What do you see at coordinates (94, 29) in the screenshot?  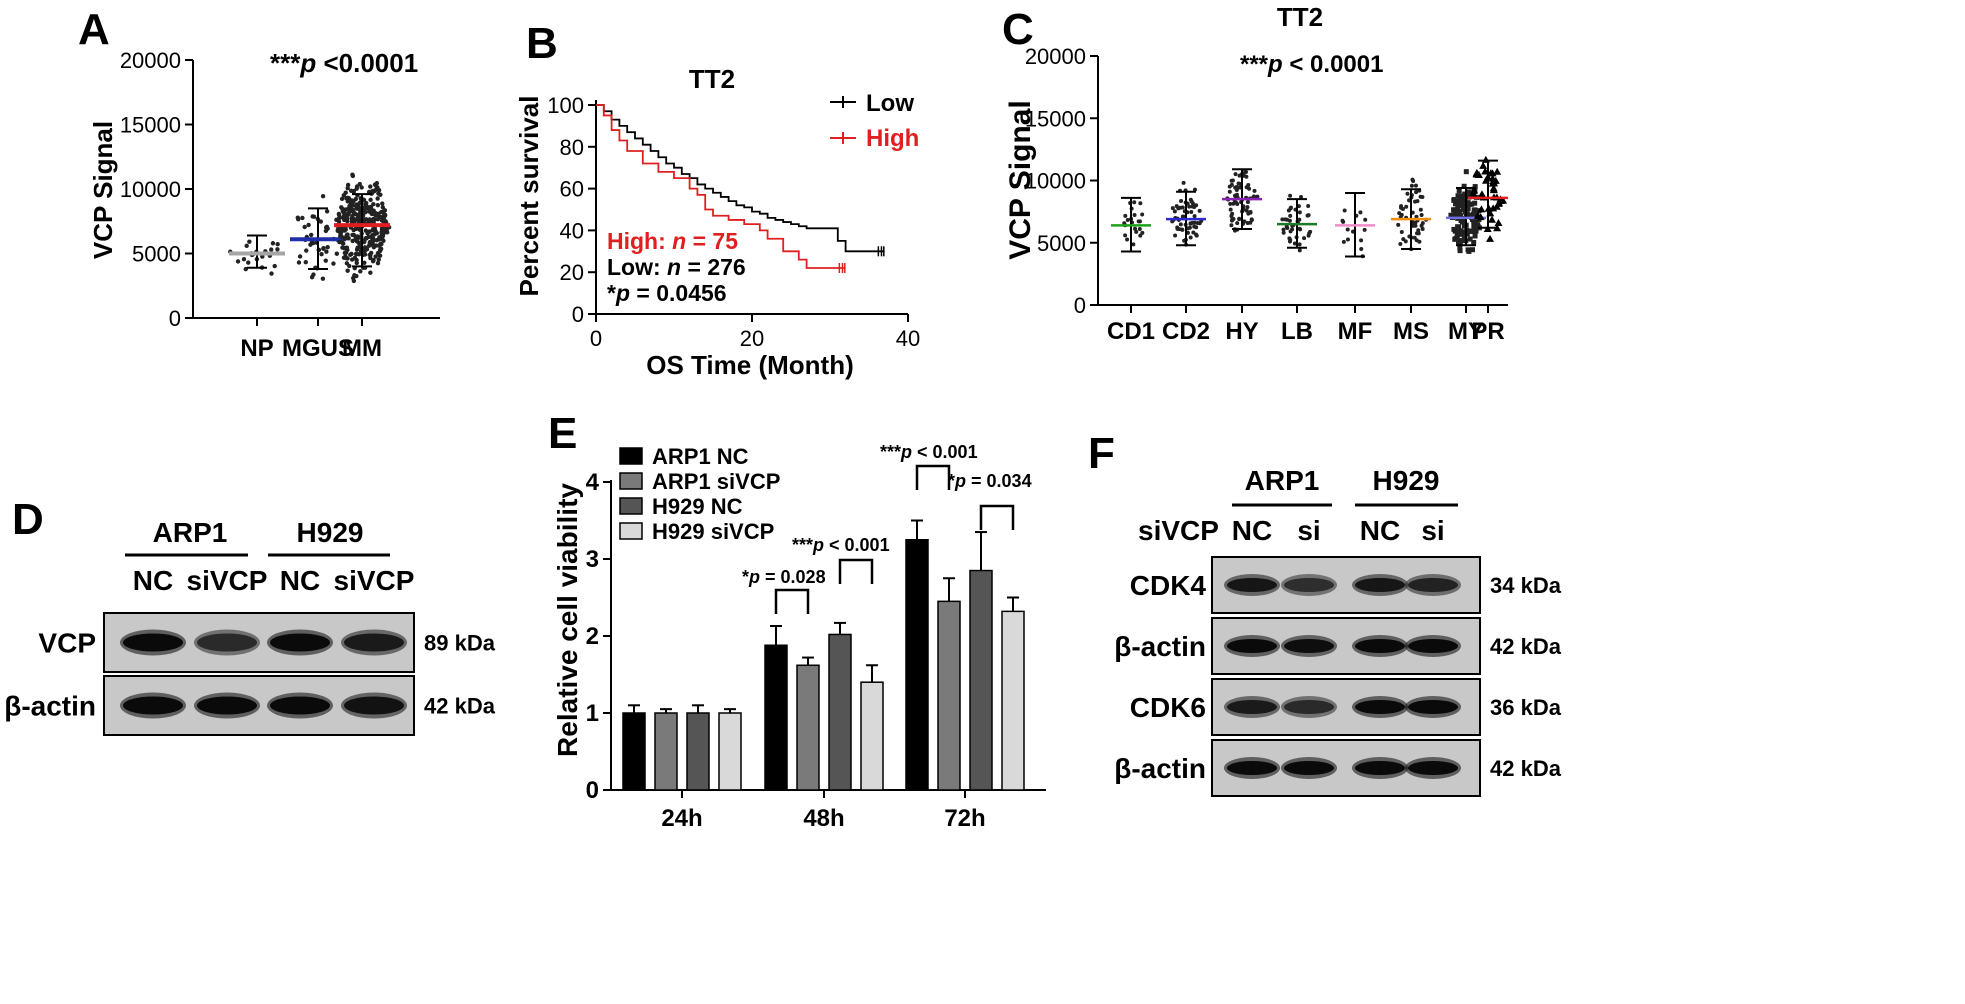 I see `panel-label-a: A` at bounding box center [94, 29].